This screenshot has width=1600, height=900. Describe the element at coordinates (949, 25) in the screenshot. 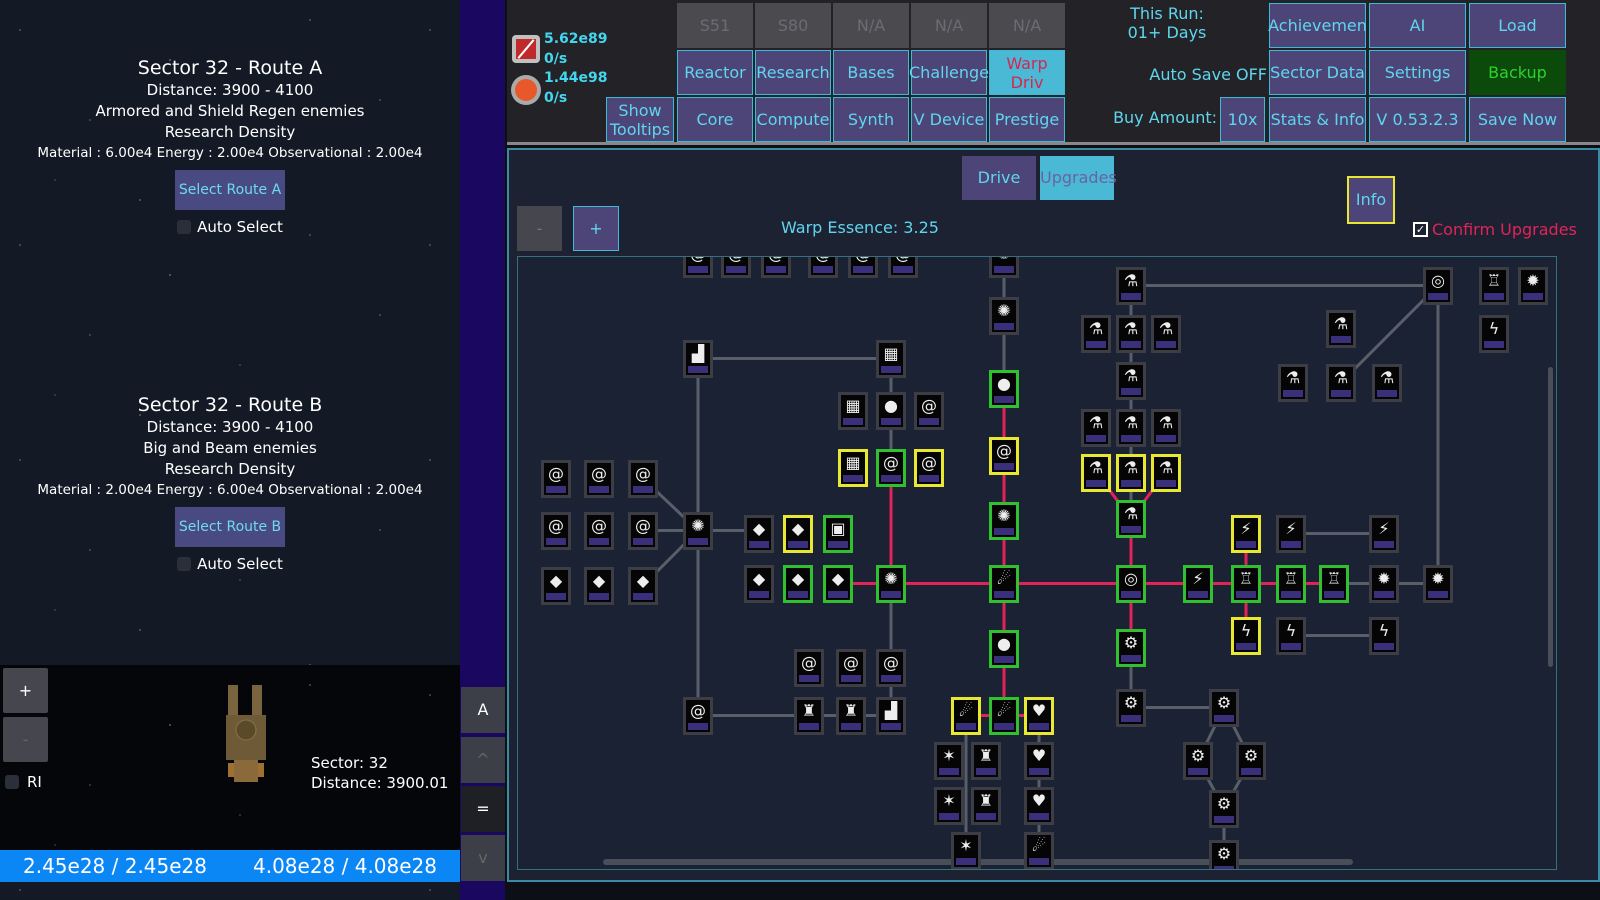

I see `nav-na-2-button: N/A` at that location.